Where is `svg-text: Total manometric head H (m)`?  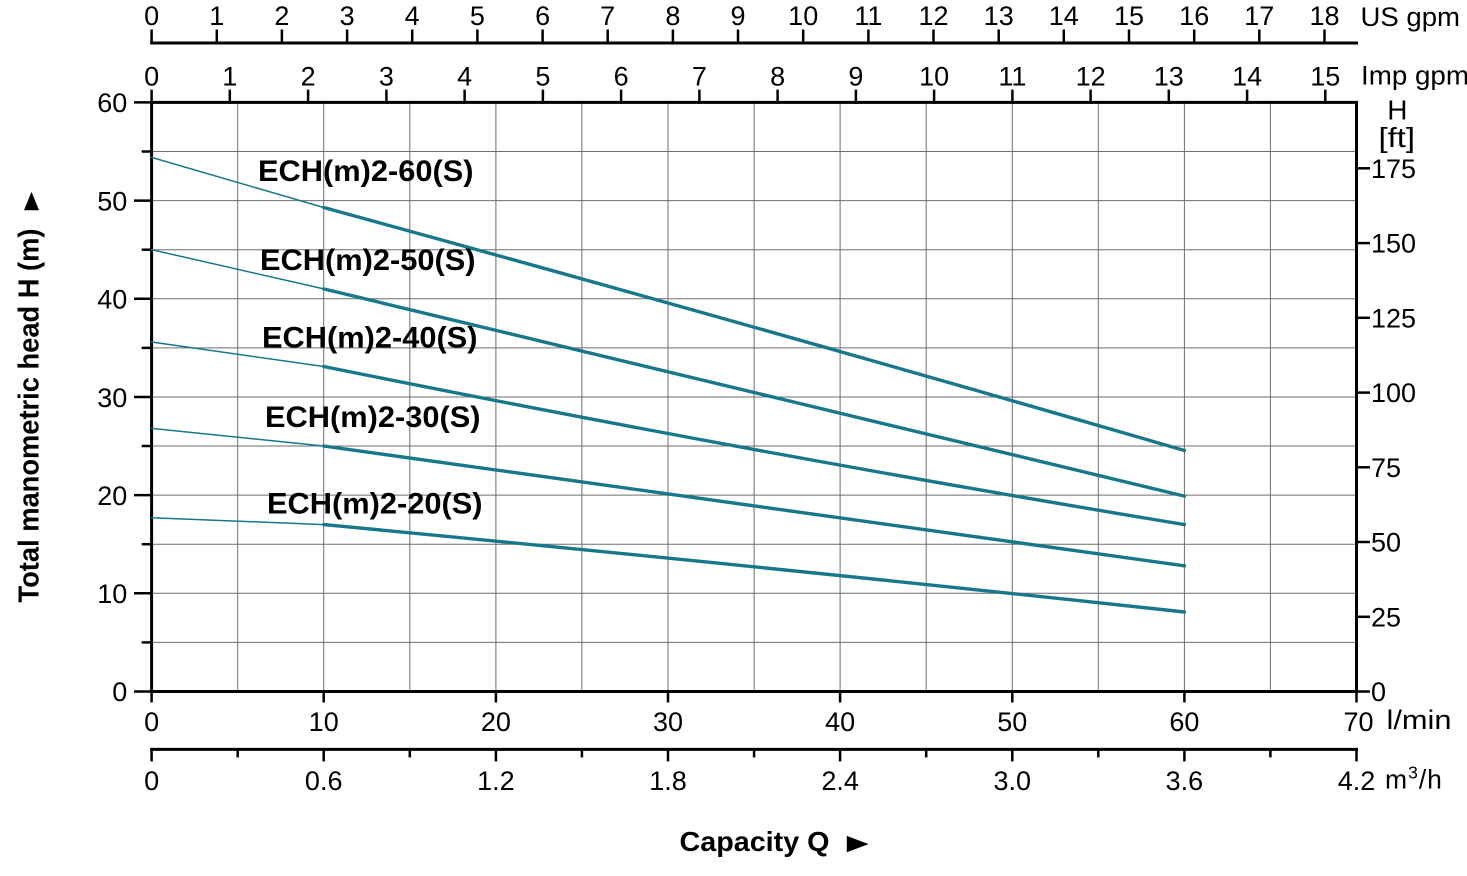 svg-text: Total manometric head H (m) is located at coordinates (30, 416).